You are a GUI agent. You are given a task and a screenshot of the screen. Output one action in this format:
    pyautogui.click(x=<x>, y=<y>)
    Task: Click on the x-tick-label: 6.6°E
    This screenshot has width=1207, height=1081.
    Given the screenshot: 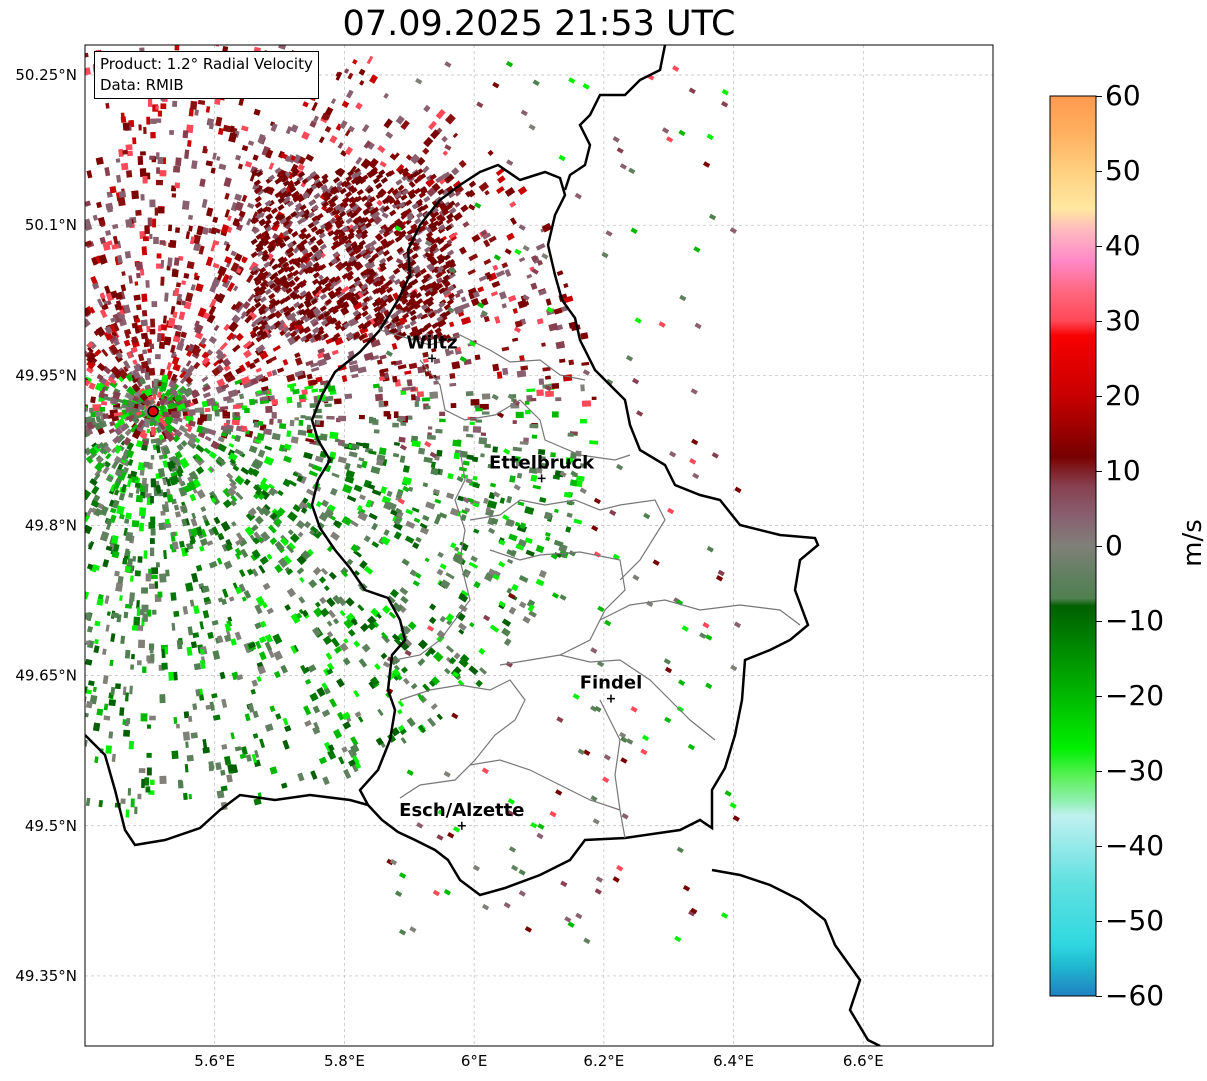 What is the action you would take?
    pyautogui.click(x=863, y=1061)
    